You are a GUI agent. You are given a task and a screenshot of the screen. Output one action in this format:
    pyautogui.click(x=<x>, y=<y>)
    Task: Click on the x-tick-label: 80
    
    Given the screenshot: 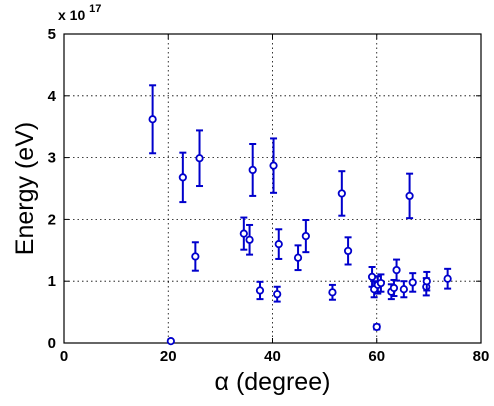 What is the action you would take?
    pyautogui.click(x=481, y=356)
    